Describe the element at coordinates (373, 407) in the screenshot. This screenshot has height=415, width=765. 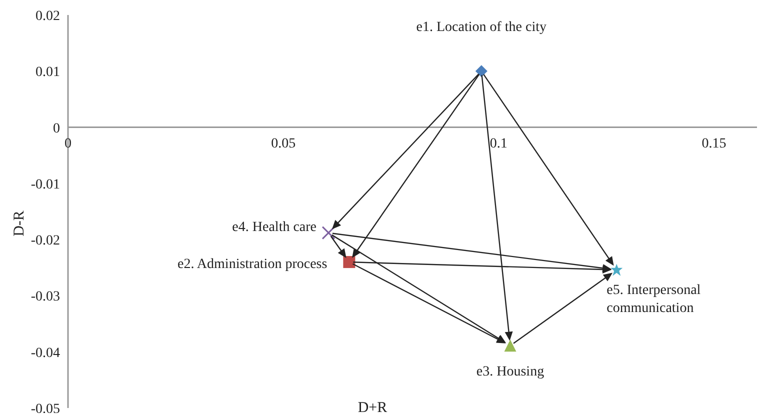
I see `x-axis-title: D+R` at that location.